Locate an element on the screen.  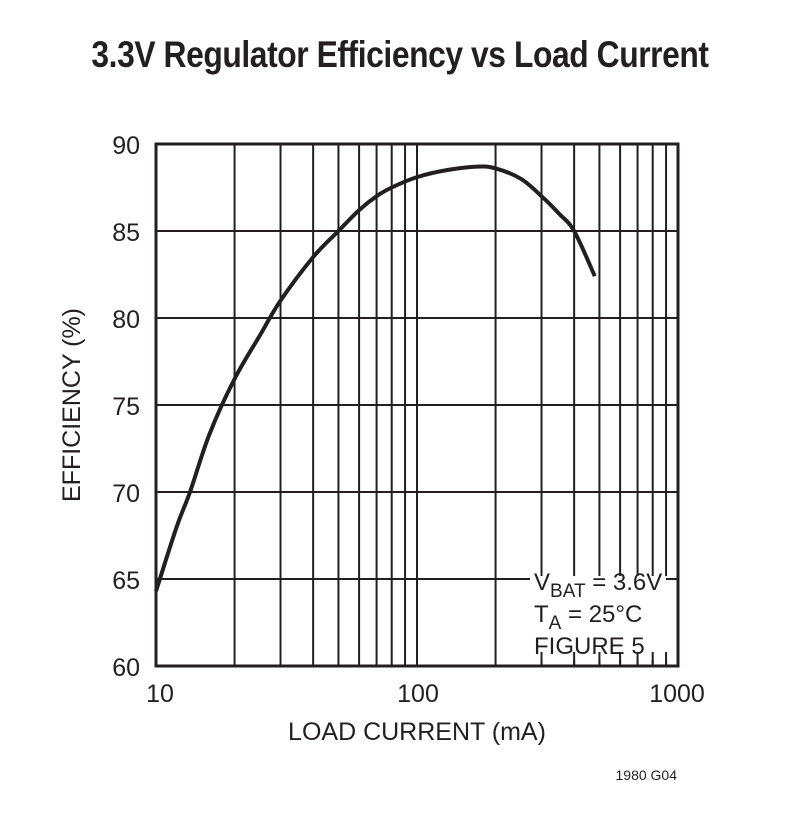
y-tick-60: 60 is located at coordinates (126, 668).